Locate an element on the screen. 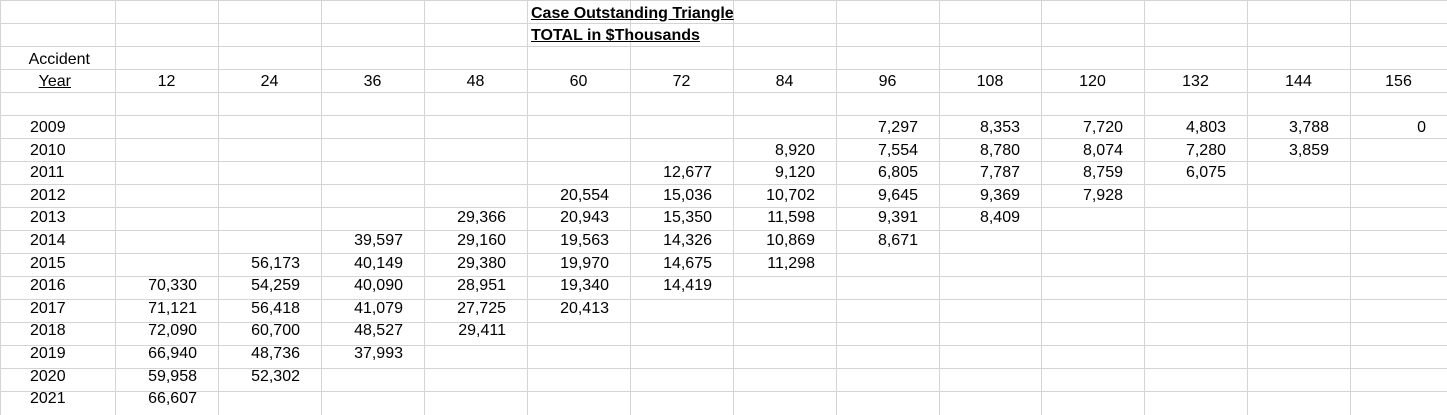  accident-year-label: 2010 is located at coordinates (48, 150).